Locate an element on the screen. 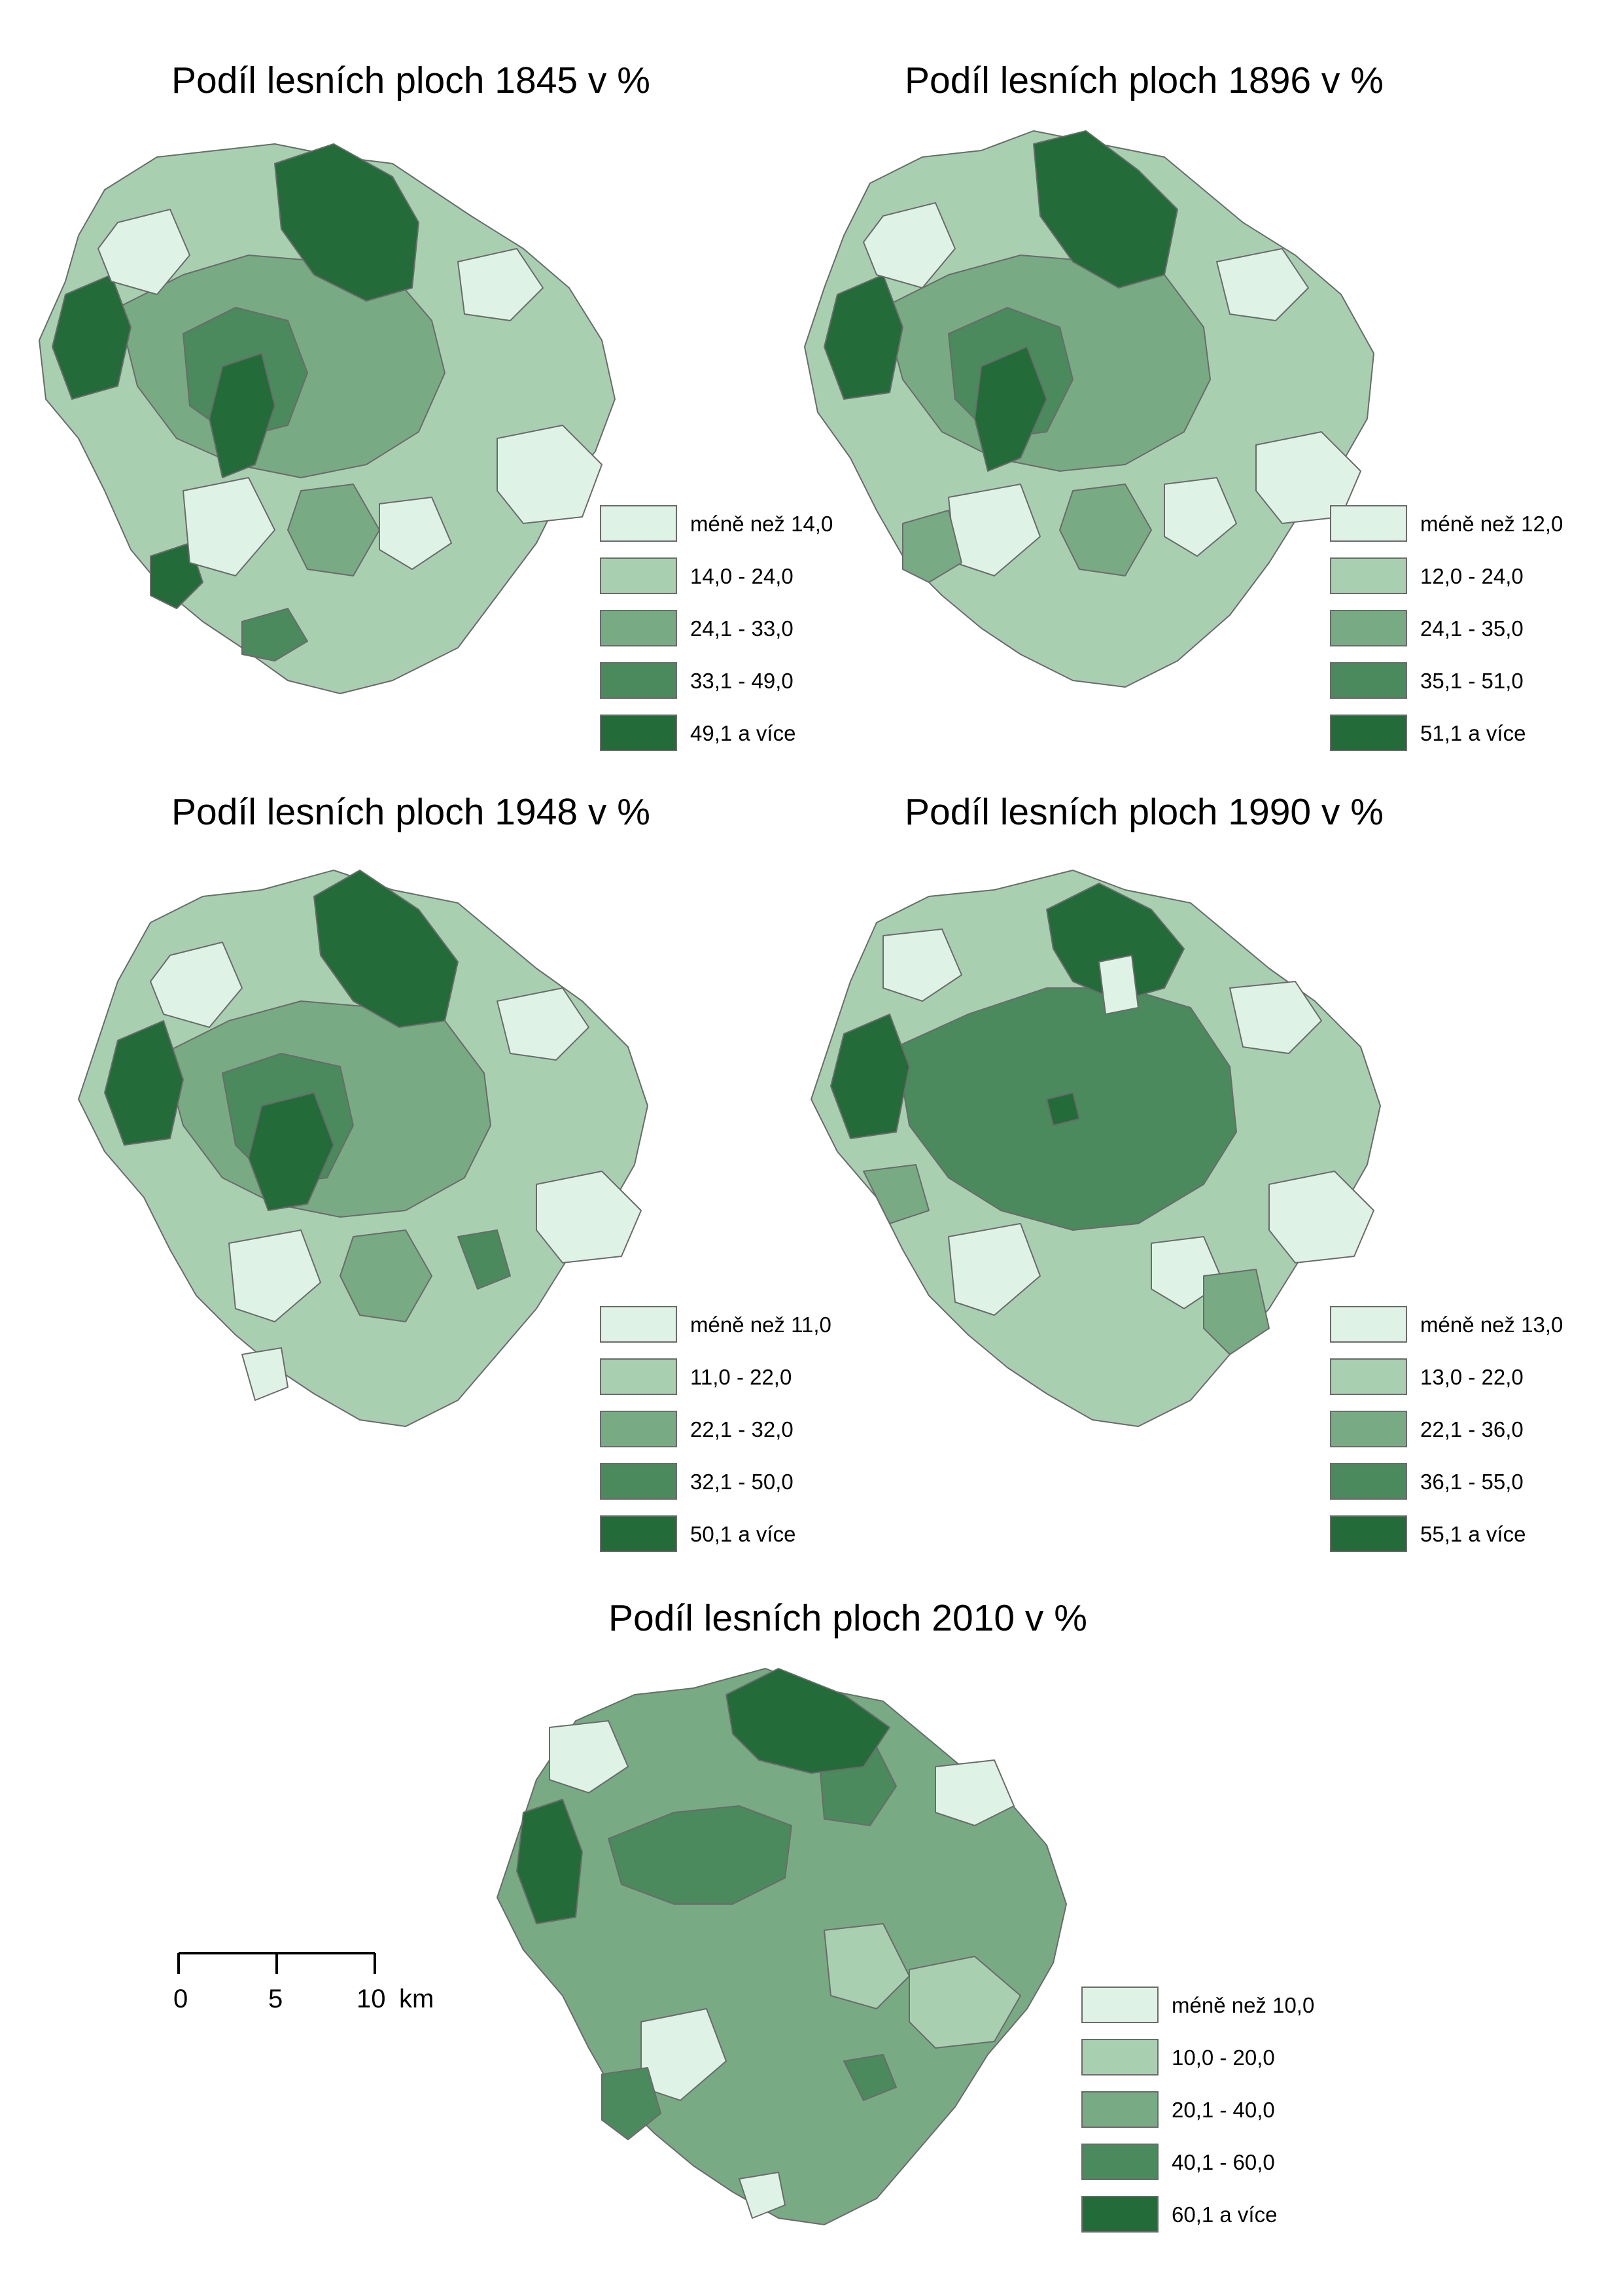 The image size is (1623, 2296). legend-label: 36,1 - 55,0 is located at coordinates (1472, 1482).